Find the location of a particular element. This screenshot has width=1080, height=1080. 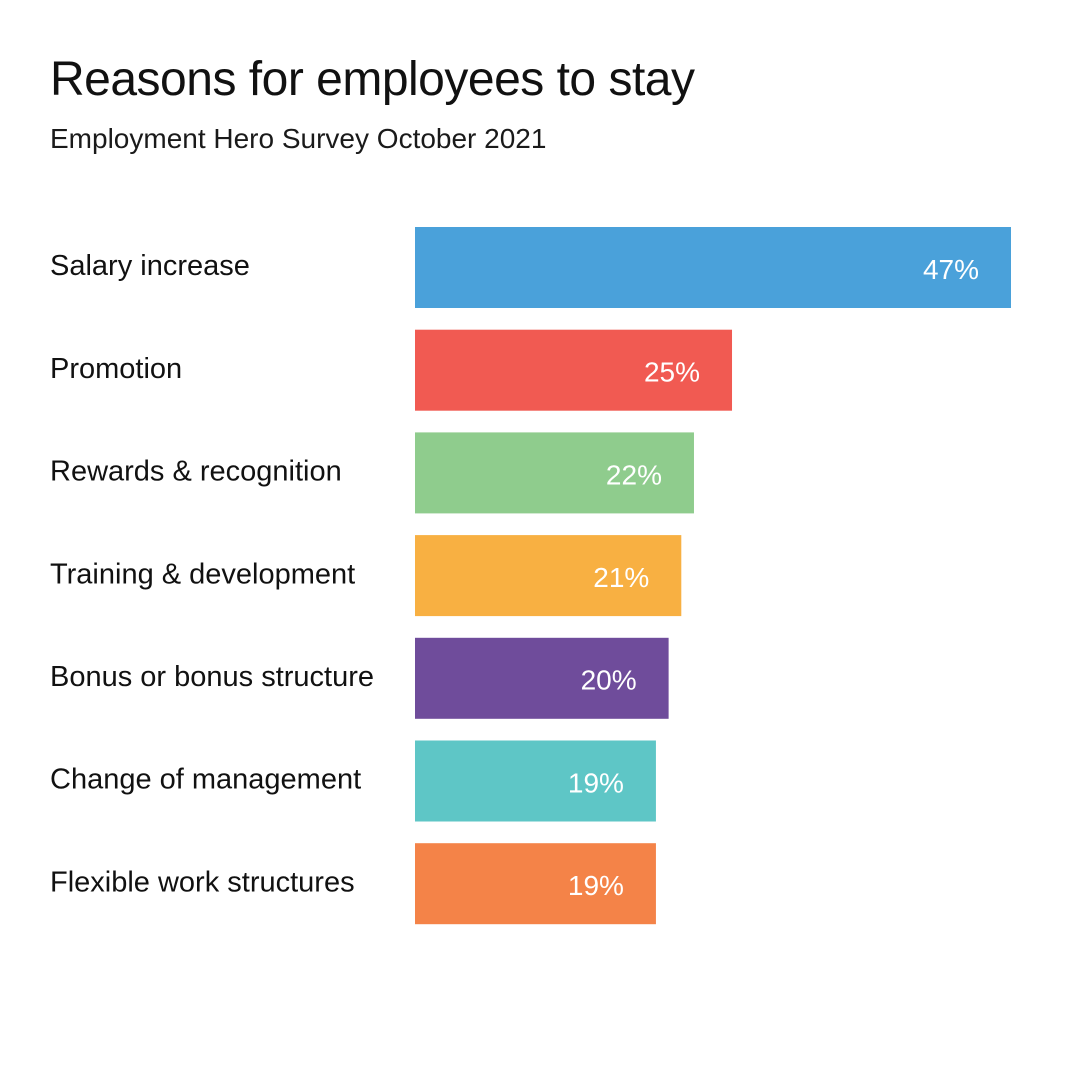

category-label: Promotion is located at coordinates (116, 369).